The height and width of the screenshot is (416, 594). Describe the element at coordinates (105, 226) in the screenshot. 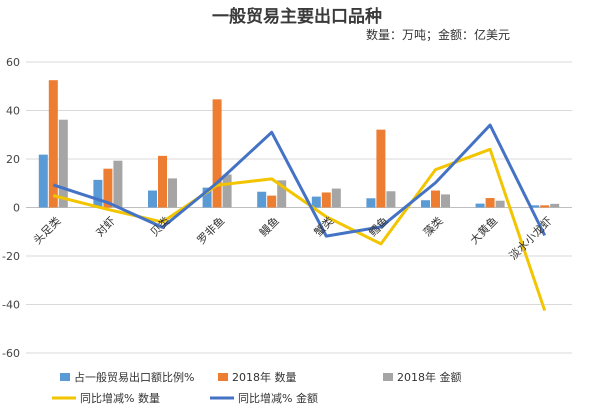

I see `x-category-label: 对虾` at that location.